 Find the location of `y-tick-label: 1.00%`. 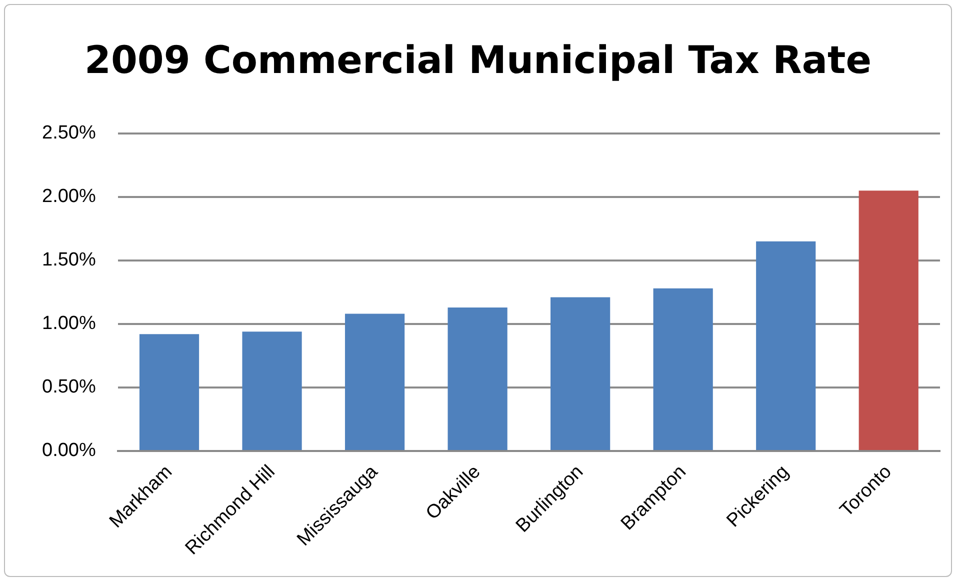

y-tick-label: 1.00% is located at coordinates (69, 323).